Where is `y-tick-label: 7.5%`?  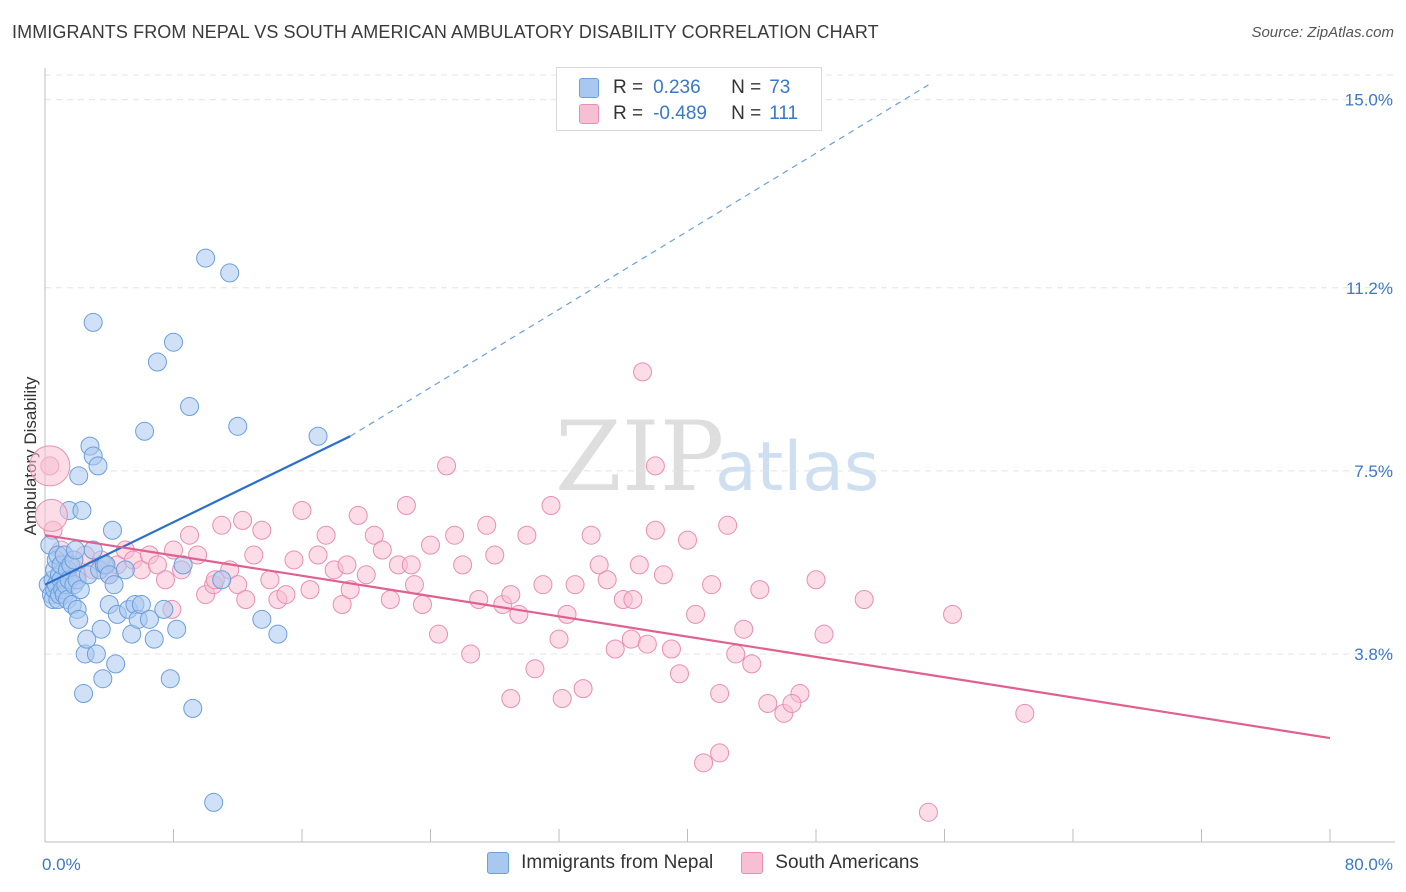
y-tick-label: 7.5% is located at coordinates (1373, 471).